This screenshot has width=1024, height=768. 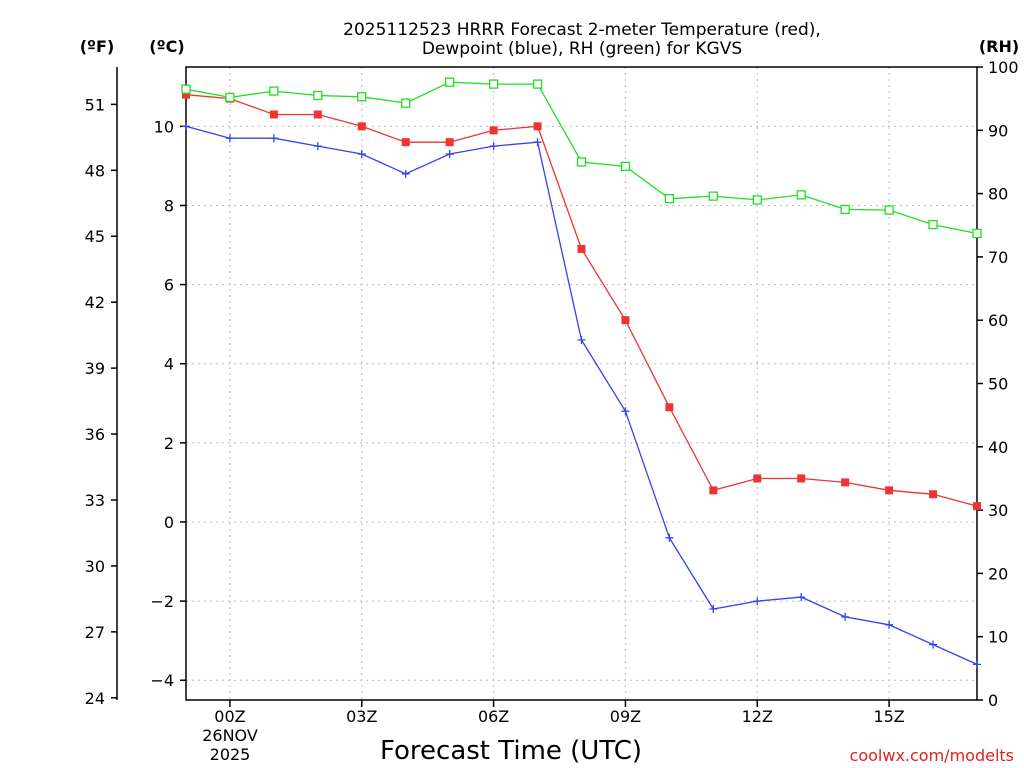 I want to click on rh-tick-label: 70, so click(x=998, y=257).